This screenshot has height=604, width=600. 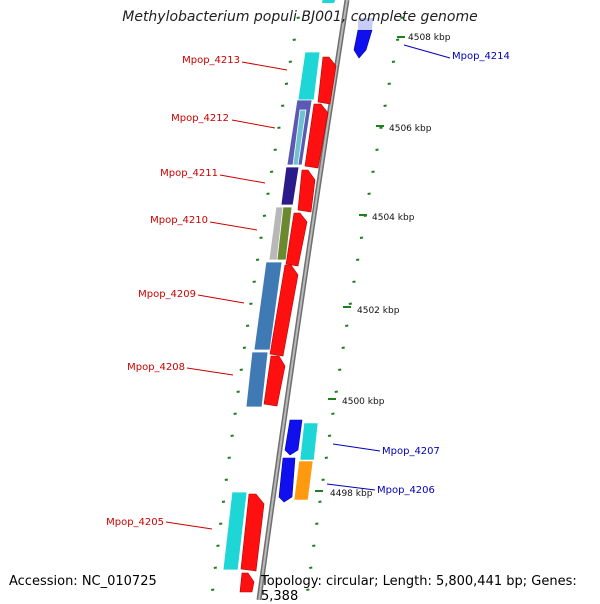 I want to click on gene-label-mpop-4210: Mpop_4210, so click(x=179, y=220).